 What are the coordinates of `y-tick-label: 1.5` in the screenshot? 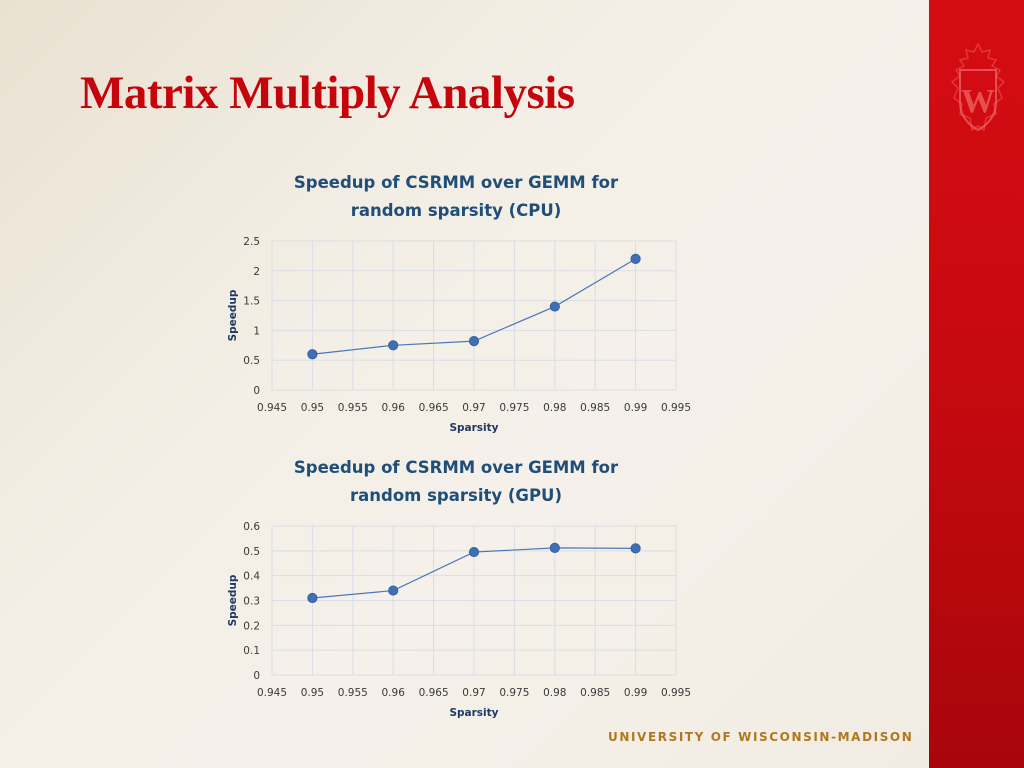 It's located at (251, 302).